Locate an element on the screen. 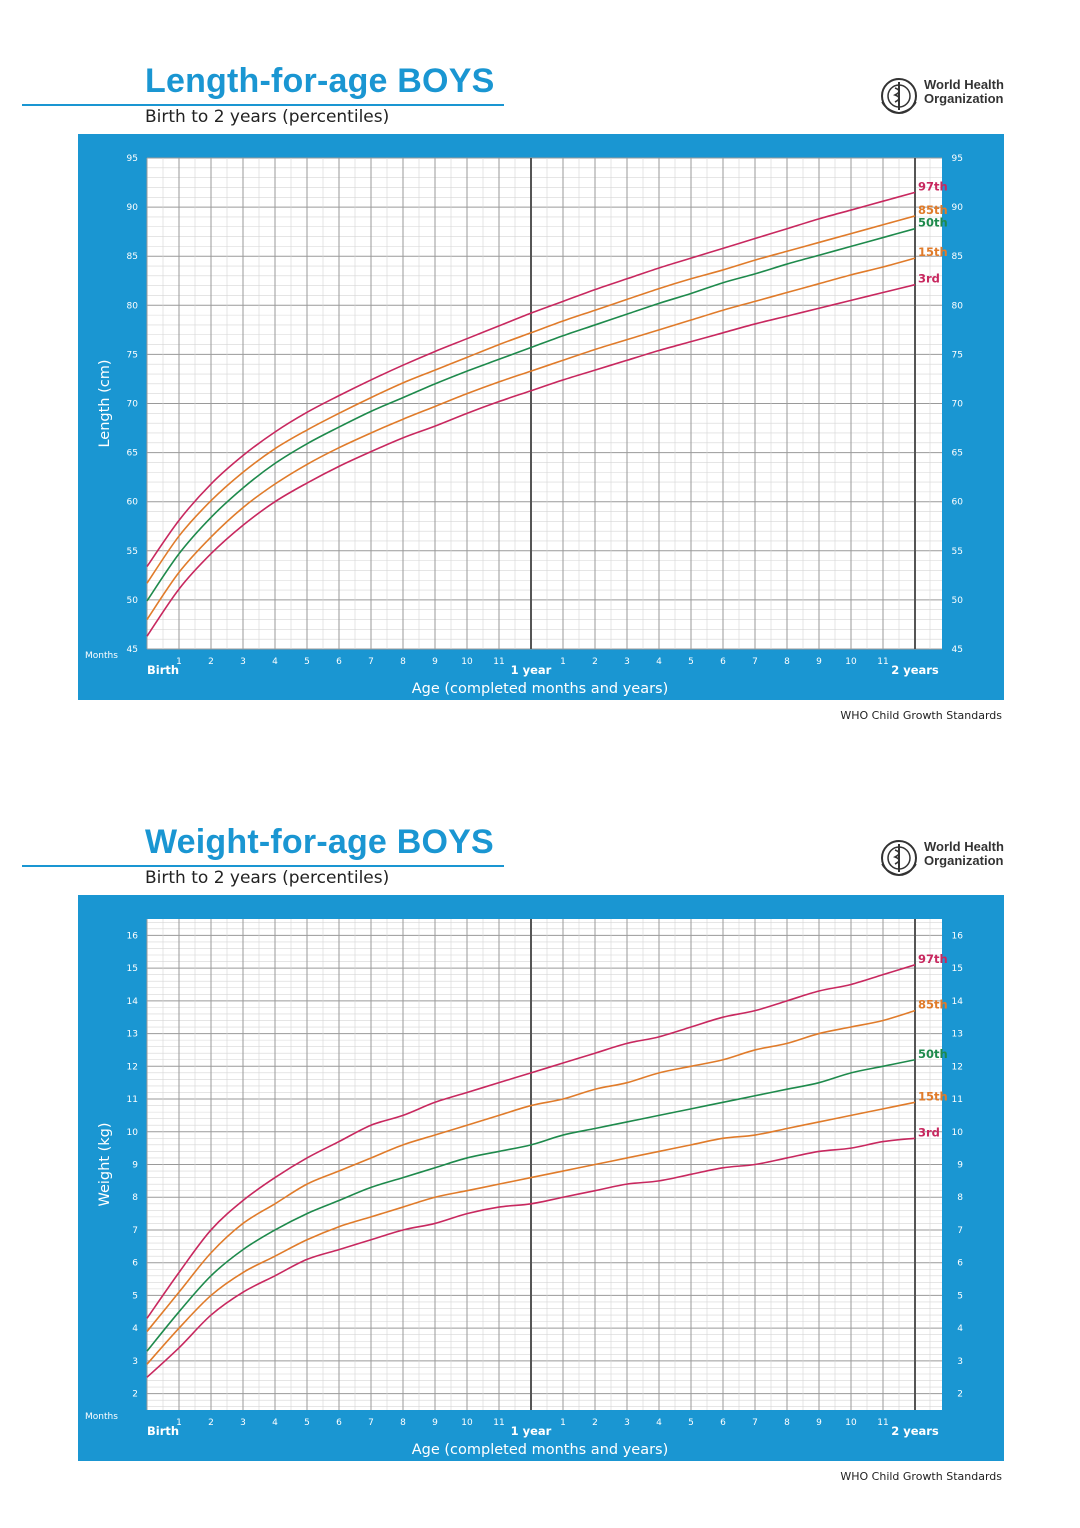 Image resolution: width=1080 pixels, height=1528 pixels. y-tick-label-right: 8 is located at coordinates (960, 1198).